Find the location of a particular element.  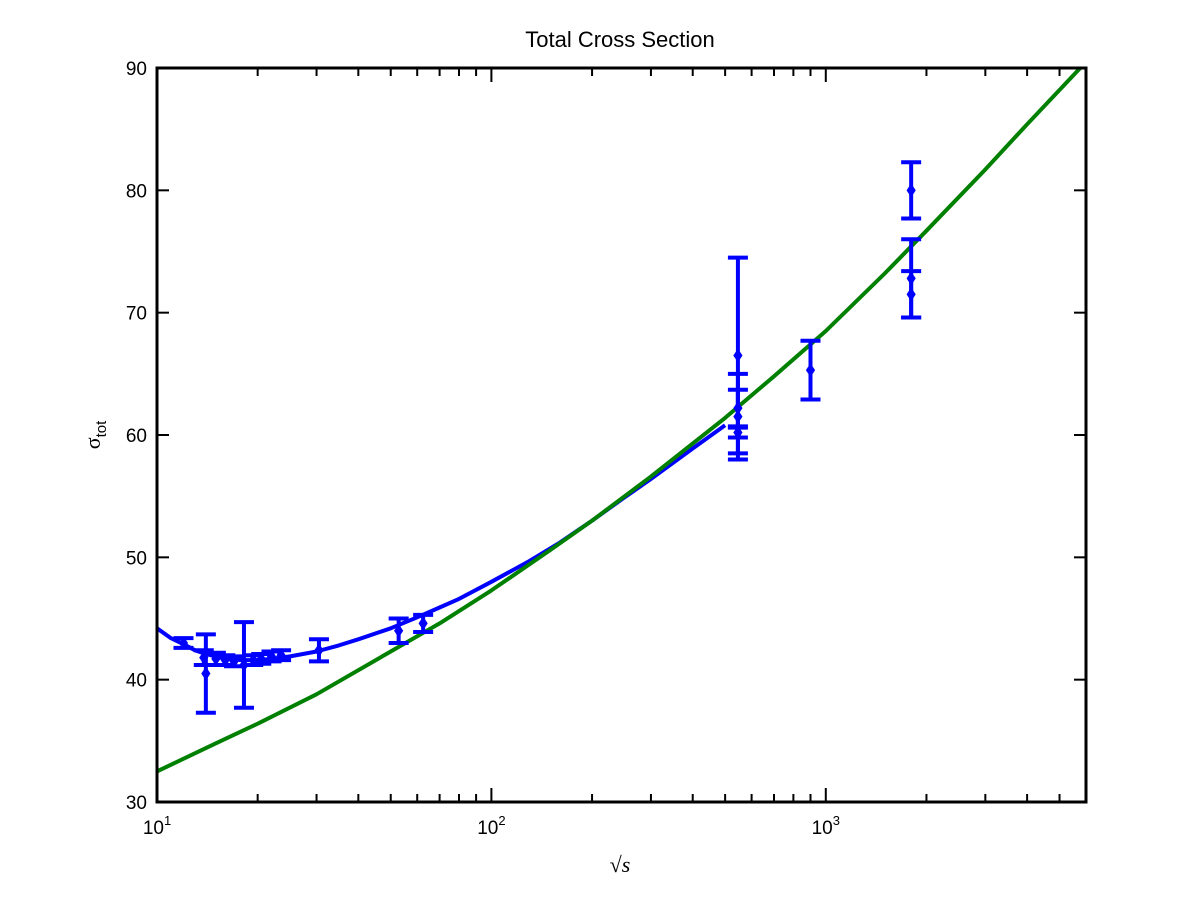

y-tick-label: 40 is located at coordinates (136, 681).